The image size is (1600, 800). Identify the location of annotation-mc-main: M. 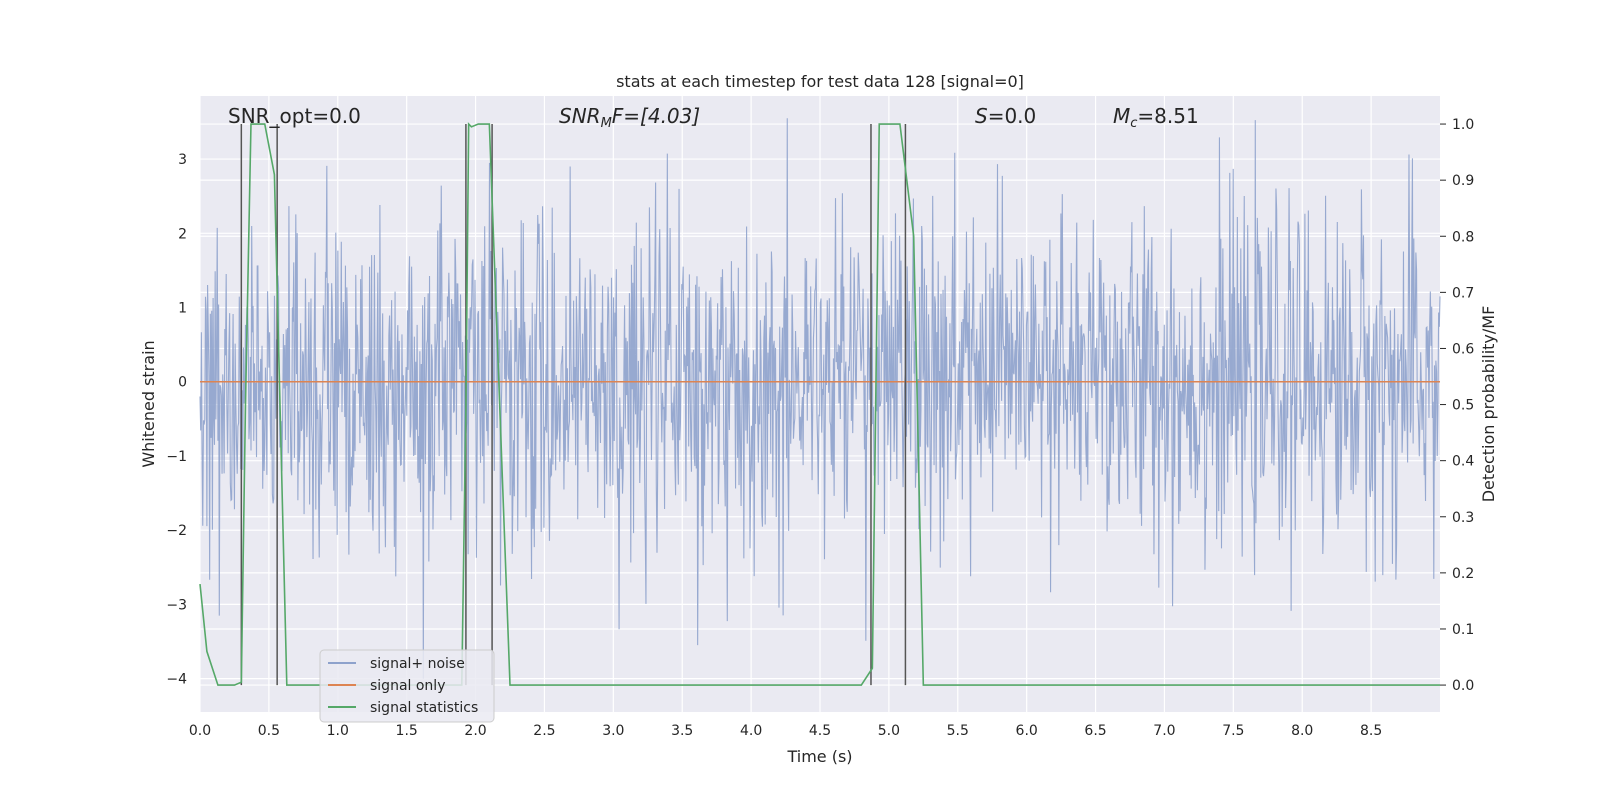
(1121, 116).